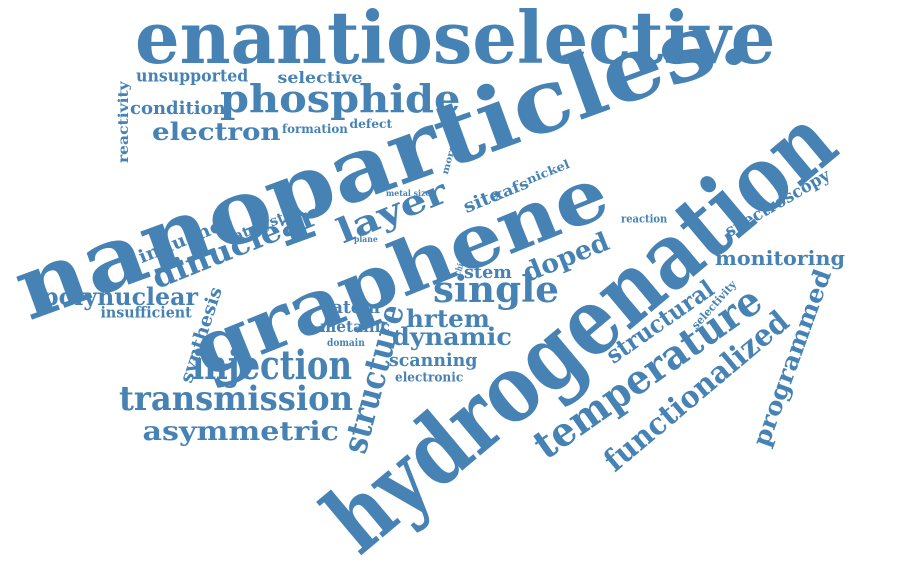 Image resolution: width=900 pixels, height=587 pixels. What do you see at coordinates (236, 399) in the screenshot?
I see `word-transmission: transmission` at bounding box center [236, 399].